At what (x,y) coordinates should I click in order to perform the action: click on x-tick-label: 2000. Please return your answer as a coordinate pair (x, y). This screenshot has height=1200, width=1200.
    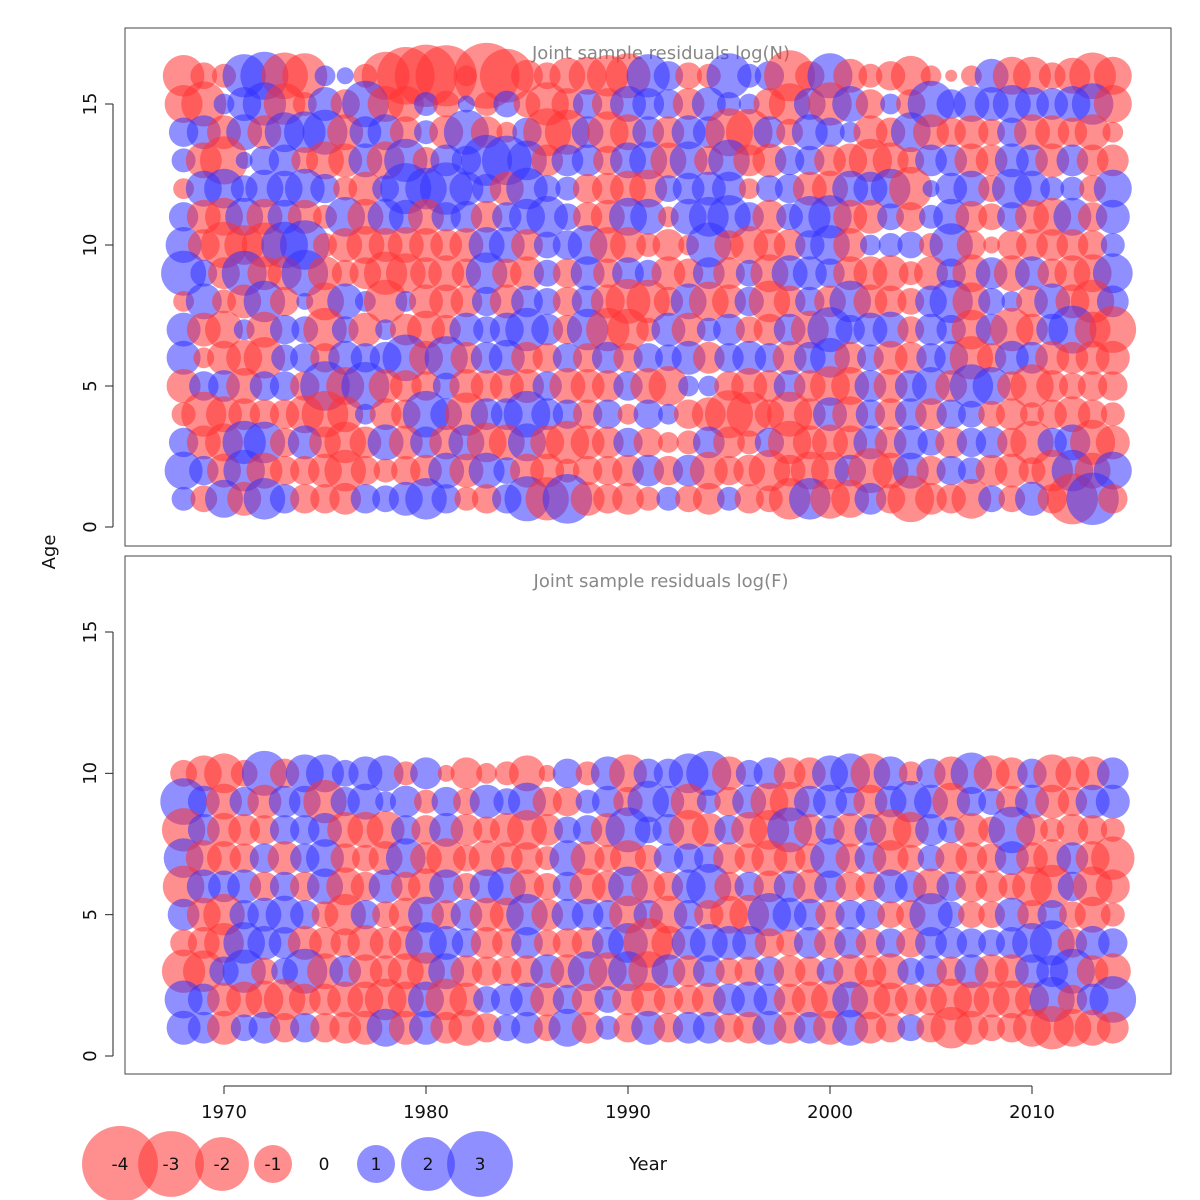
    Looking at the image, I should click on (830, 1112).